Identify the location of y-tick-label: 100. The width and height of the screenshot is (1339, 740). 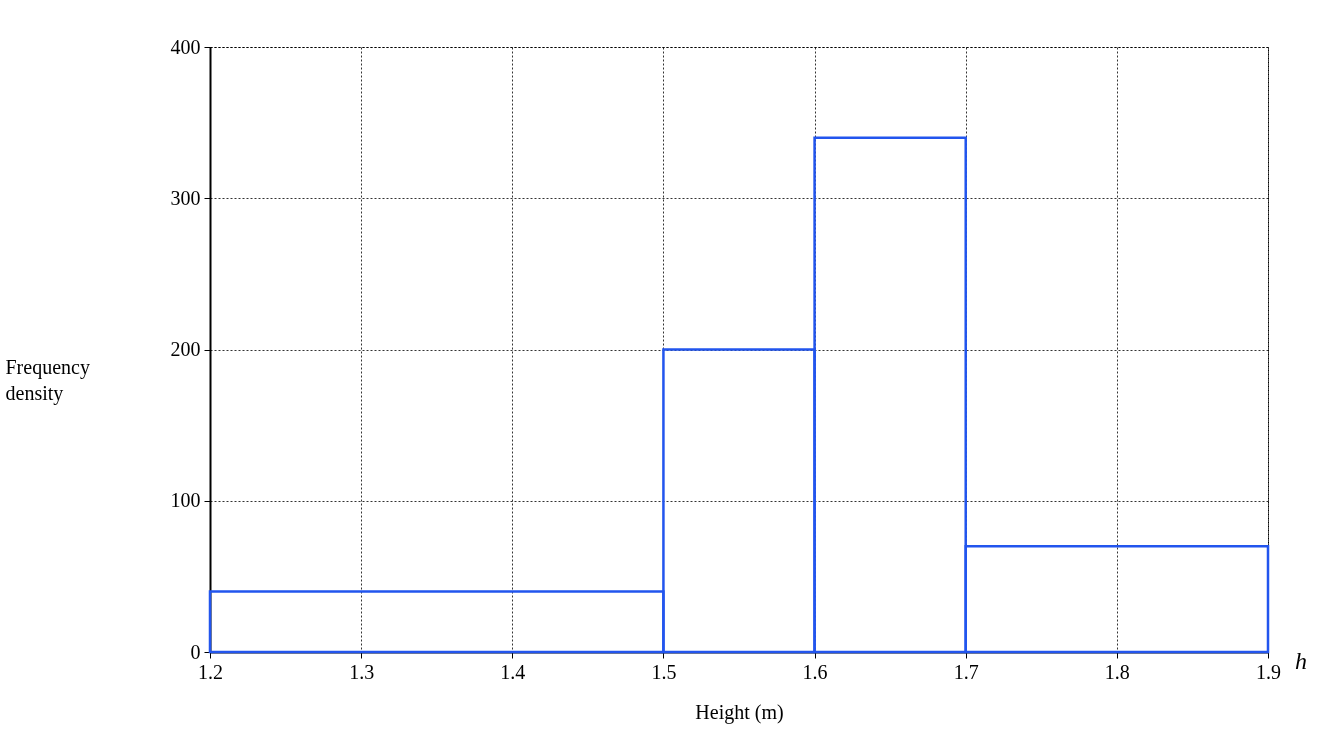
(185, 500).